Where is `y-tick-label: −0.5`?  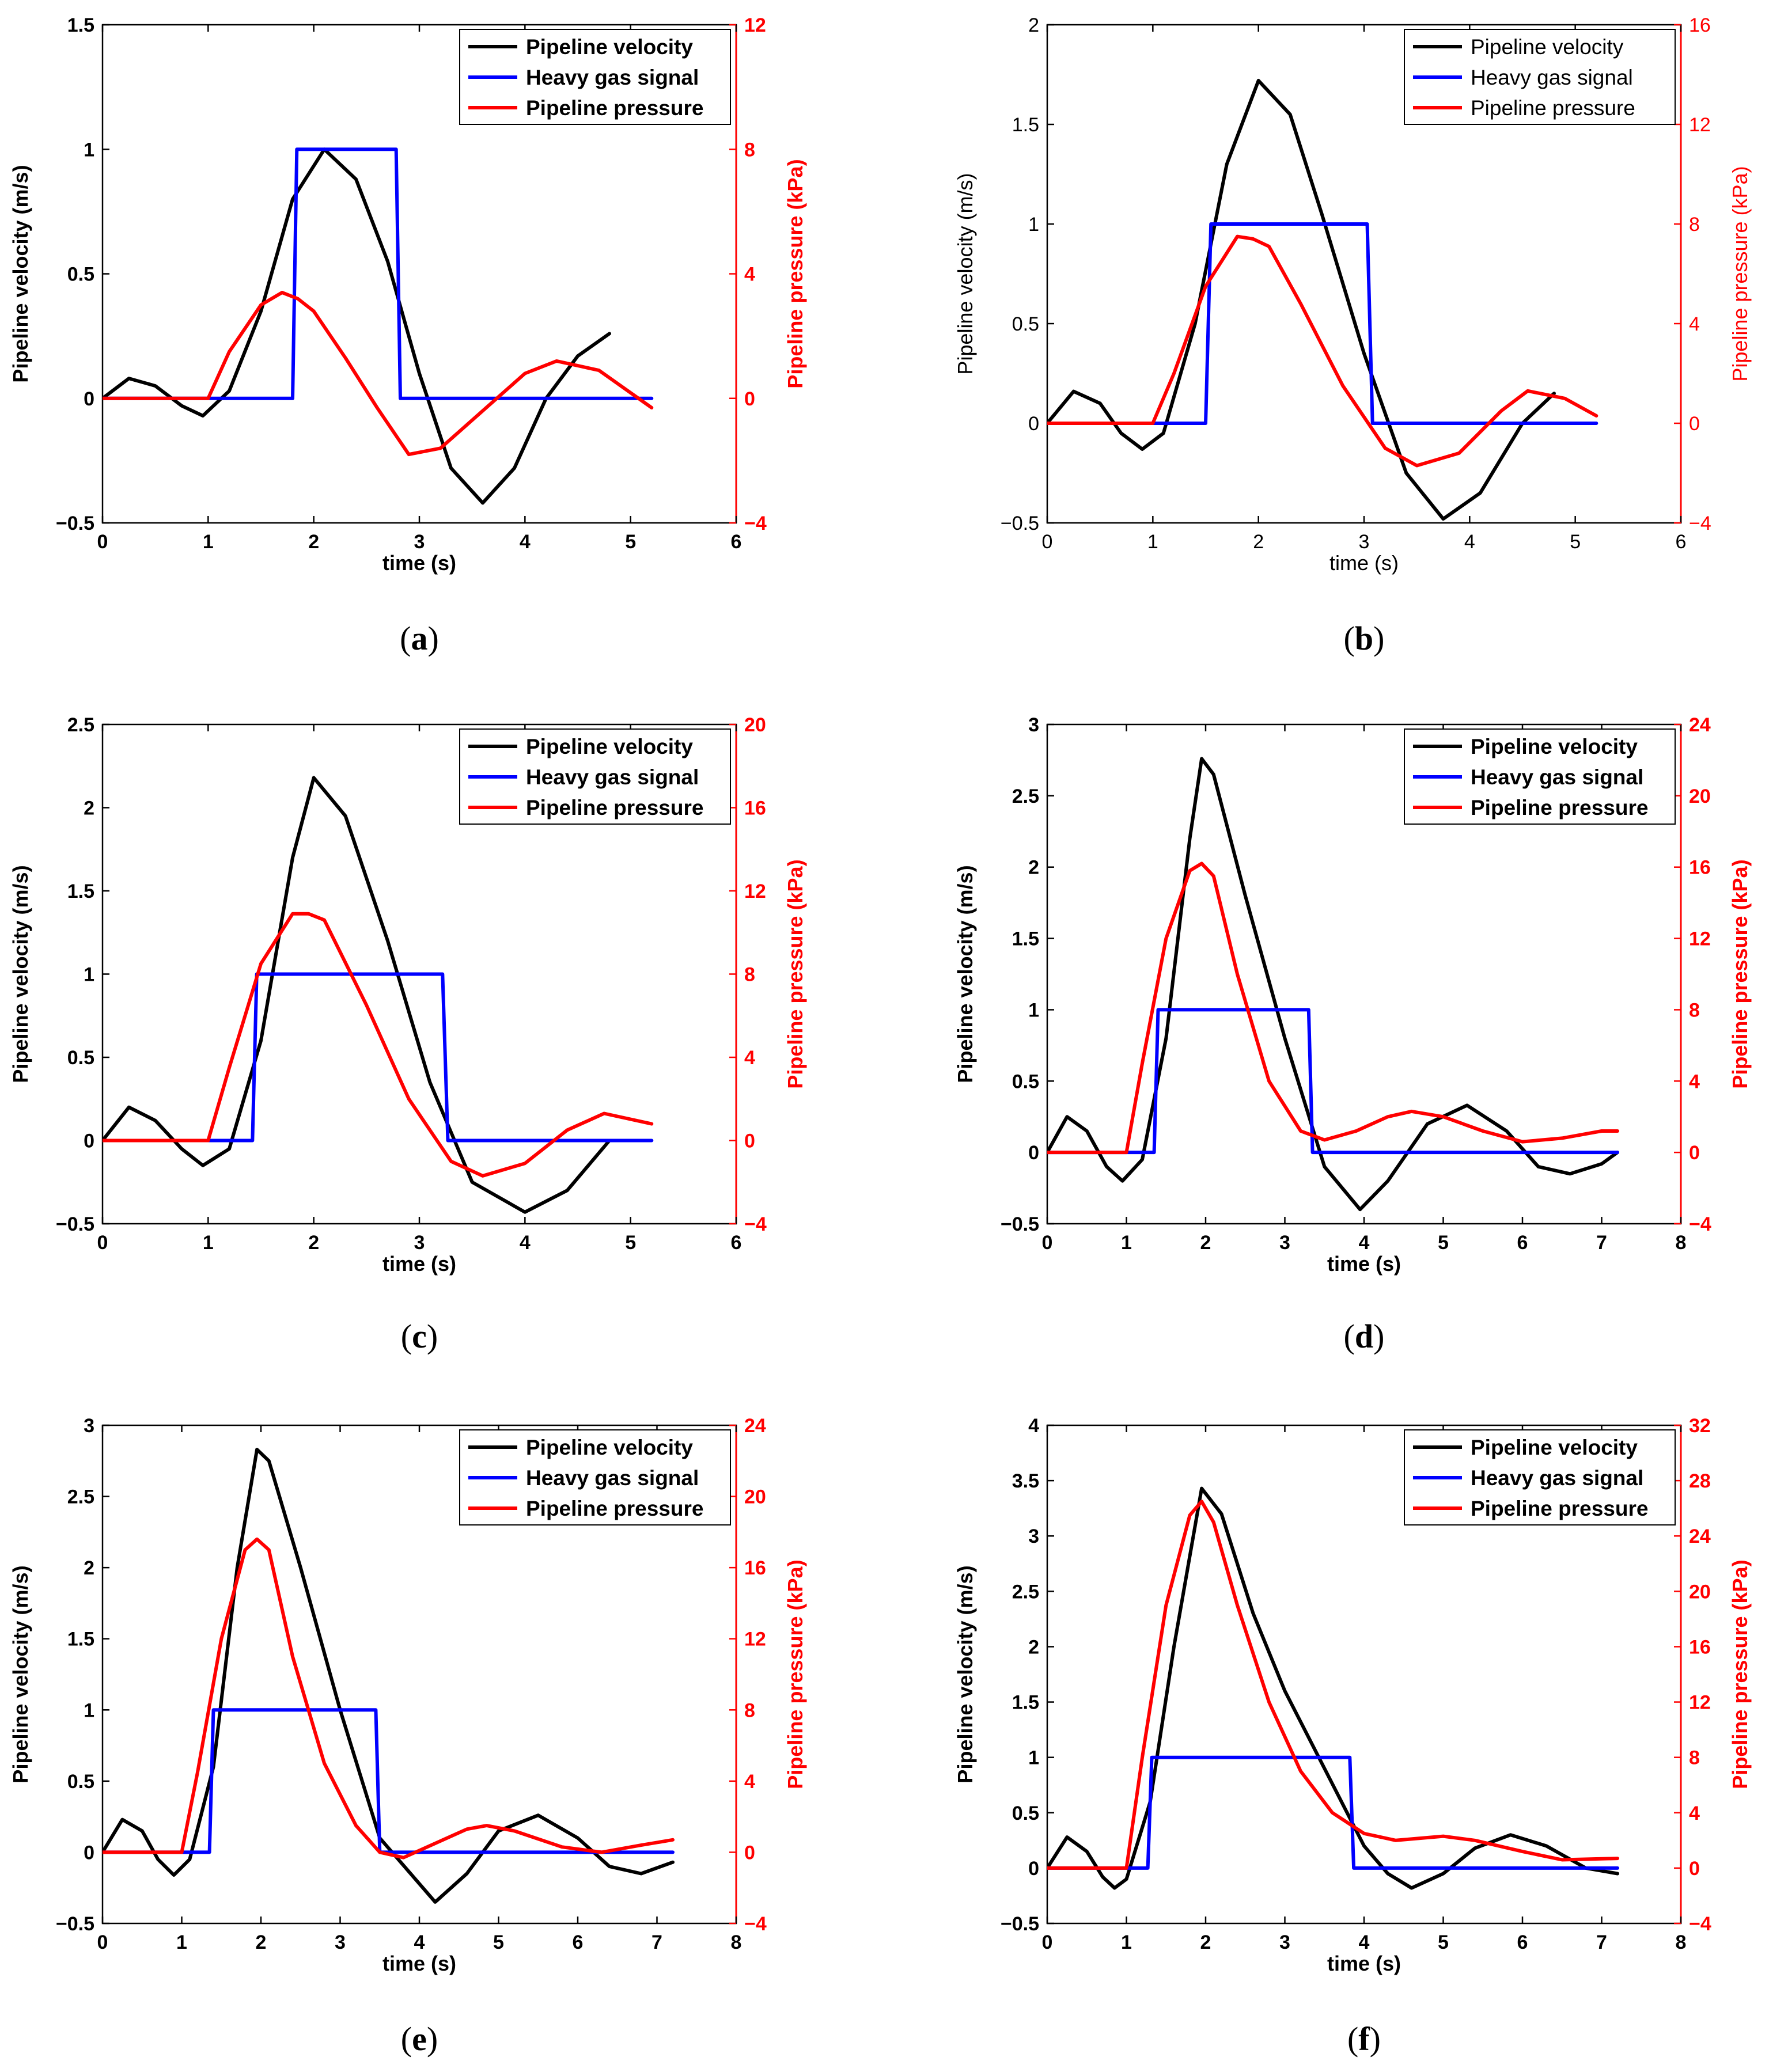 y-tick-label: −0.5 is located at coordinates (1020, 1224).